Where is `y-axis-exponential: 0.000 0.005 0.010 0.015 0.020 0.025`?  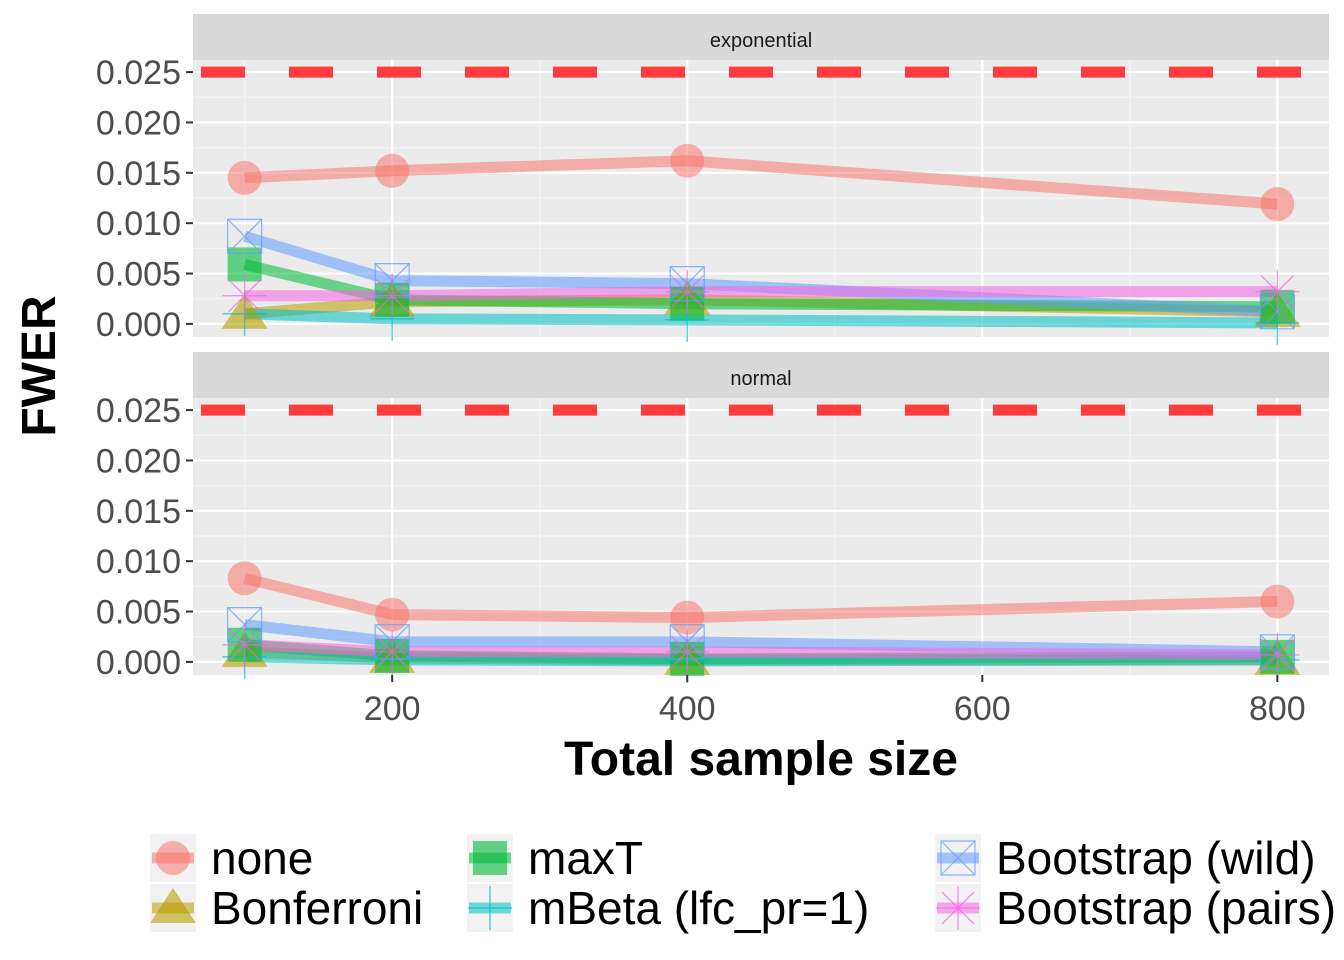
y-axis-exponential: 0.000 0.005 0.010 0.015 0.020 0.025 is located at coordinates (144, 199).